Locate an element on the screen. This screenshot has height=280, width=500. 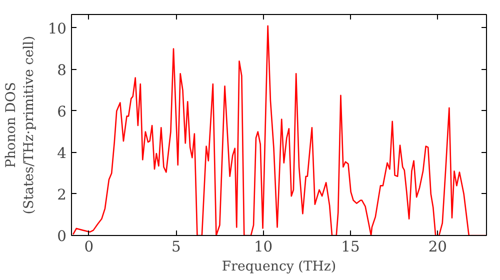
y-tick-label: 10 is located at coordinates (57, 29).